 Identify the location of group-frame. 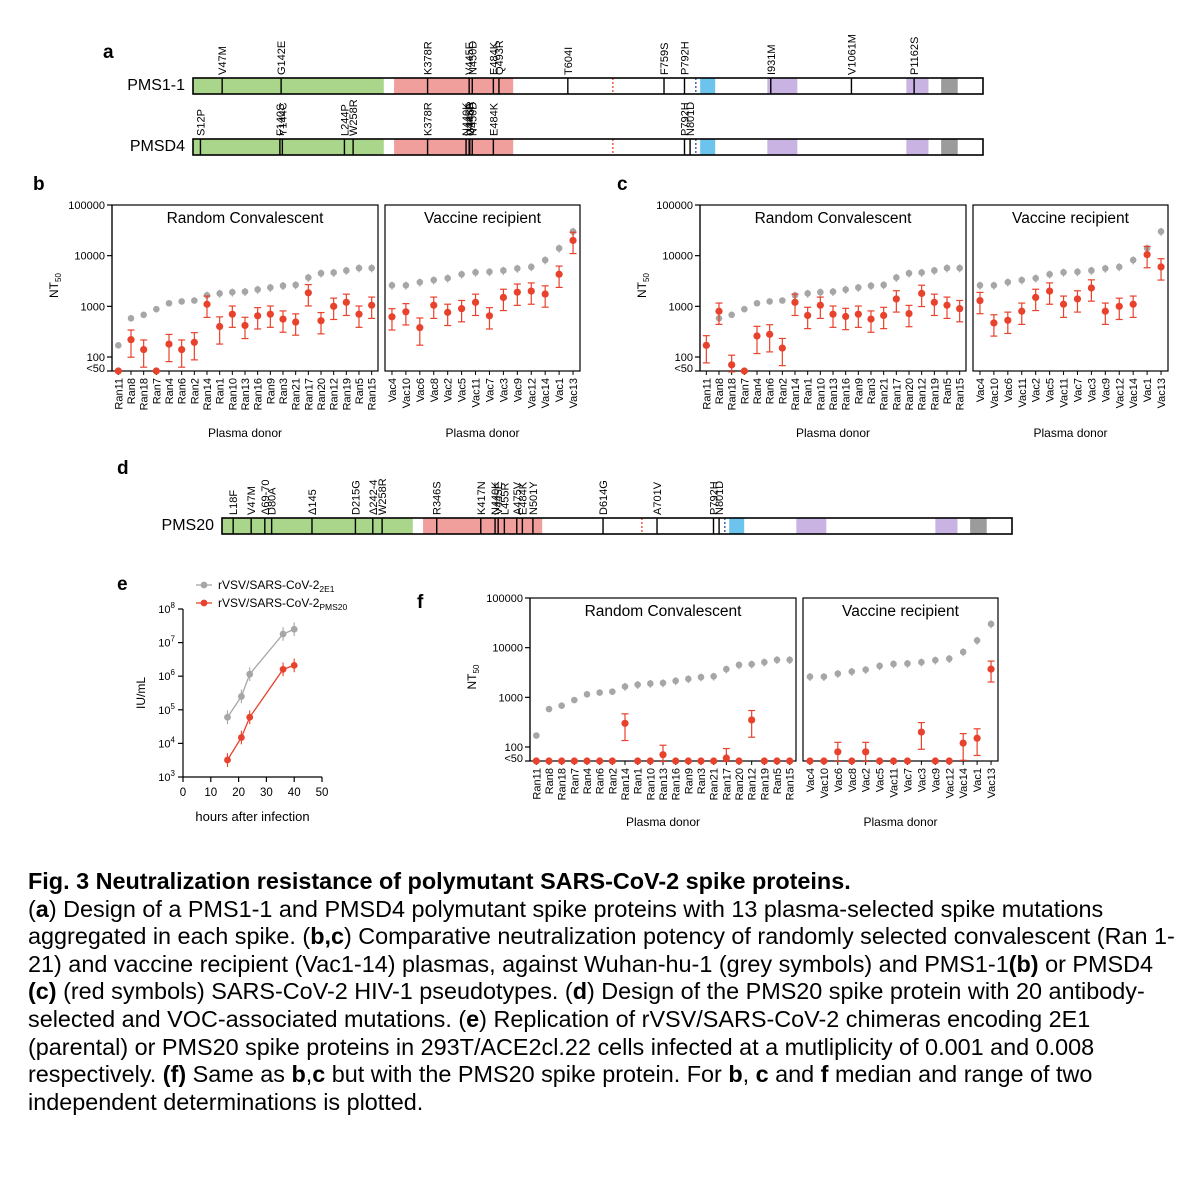
(482, 288).